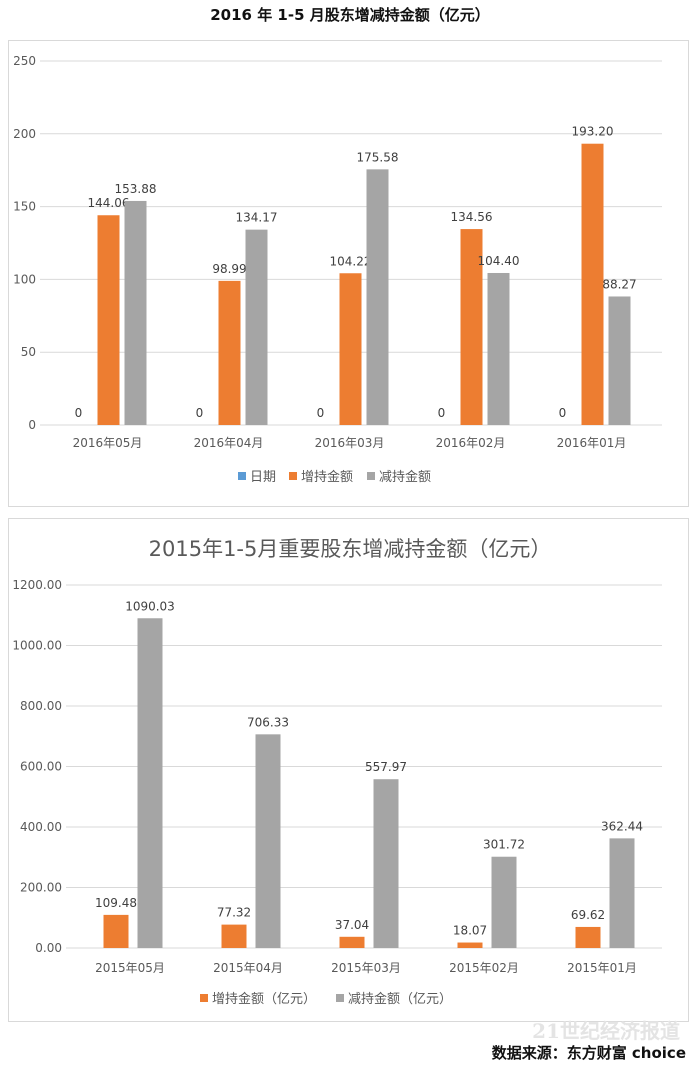 This screenshot has width=700, height=1067. Describe the element at coordinates (592, 443) in the screenshot. I see `x-tick-label: 2016年01月` at that location.